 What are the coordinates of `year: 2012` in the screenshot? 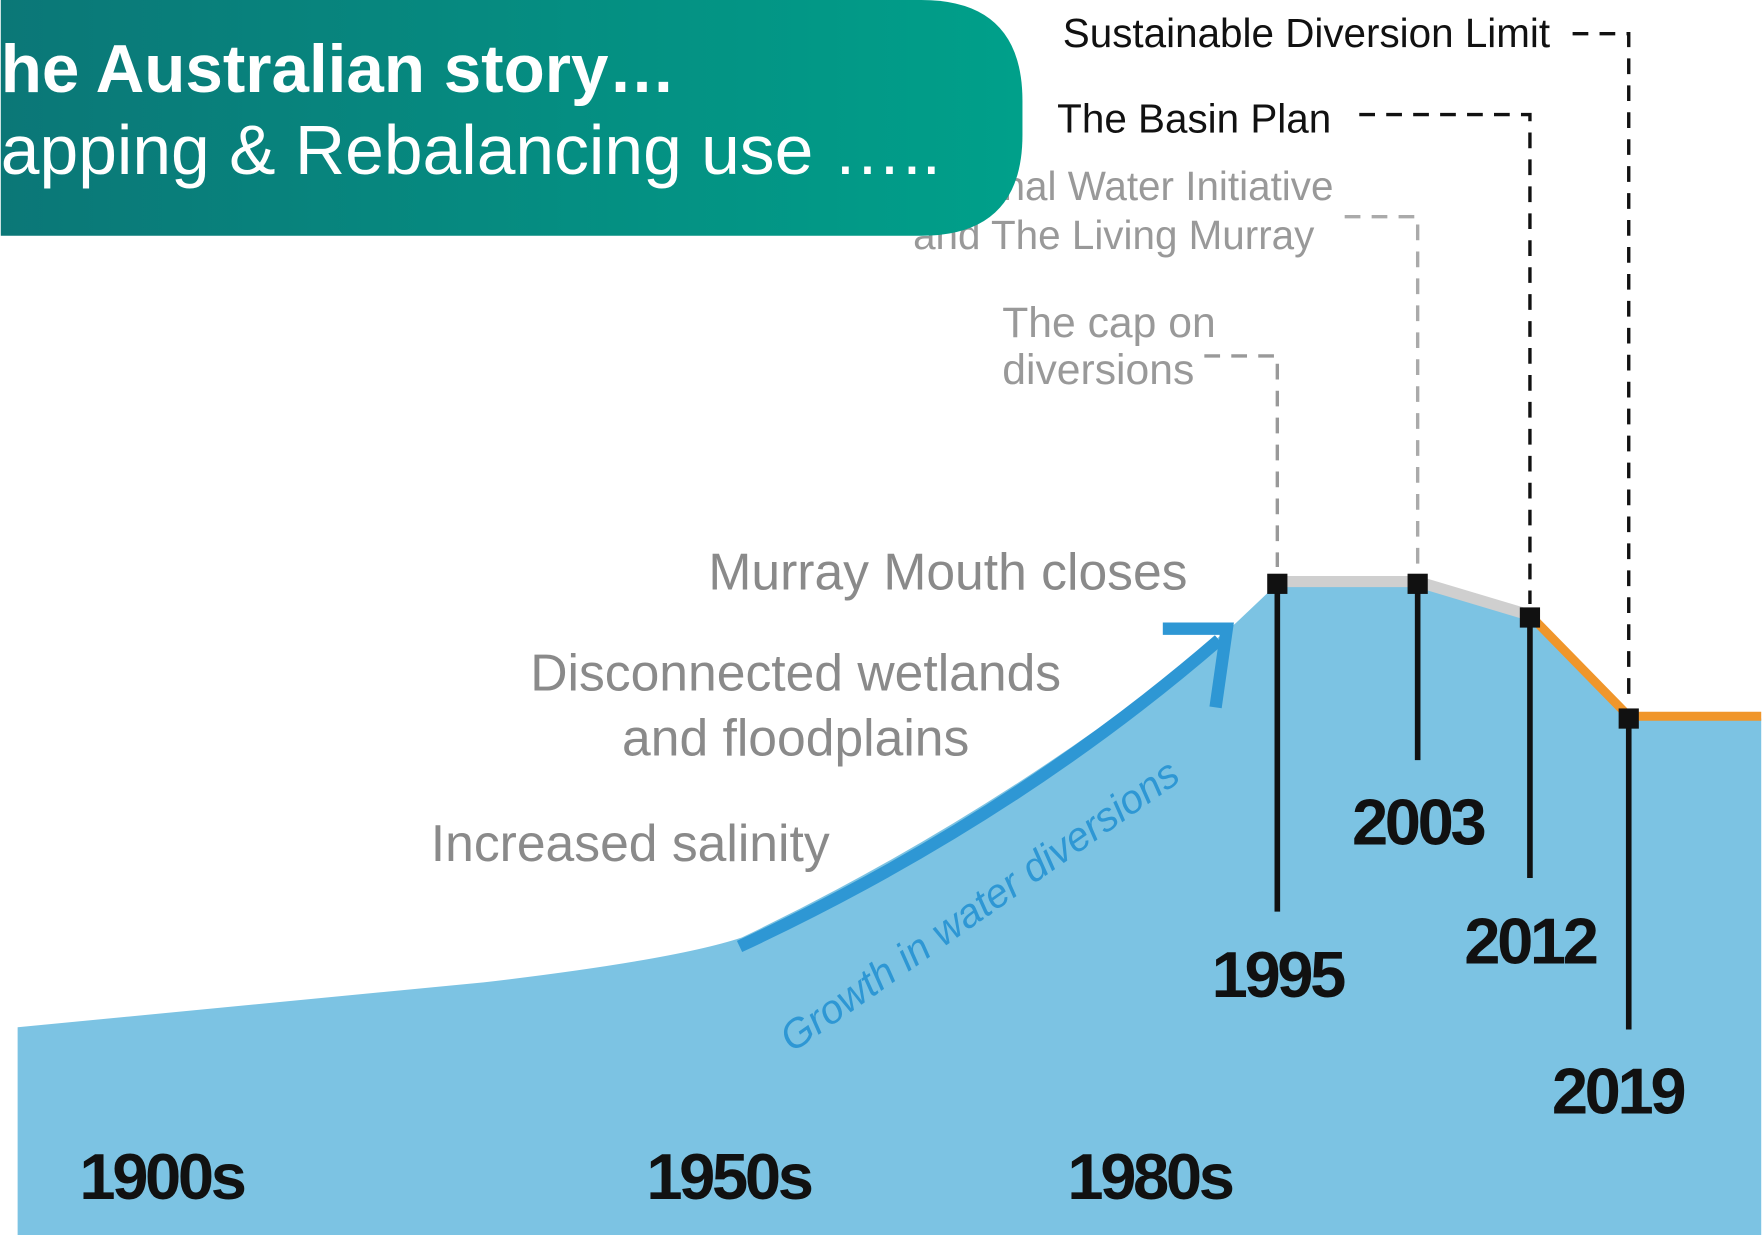 It's located at (1530, 940).